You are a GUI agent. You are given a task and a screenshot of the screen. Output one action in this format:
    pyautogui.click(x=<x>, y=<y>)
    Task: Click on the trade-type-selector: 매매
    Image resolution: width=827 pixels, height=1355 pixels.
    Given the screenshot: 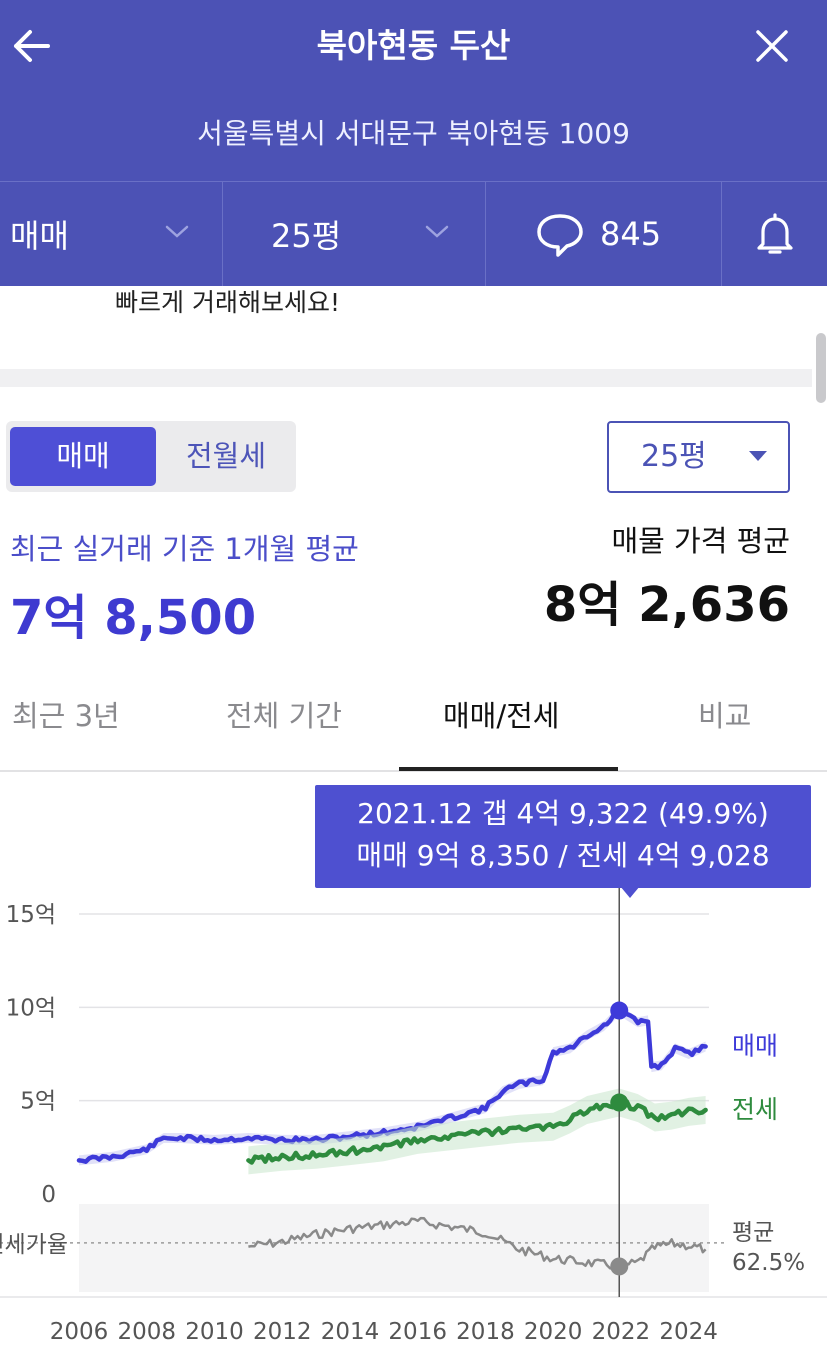 What is the action you would take?
    pyautogui.click(x=111, y=234)
    